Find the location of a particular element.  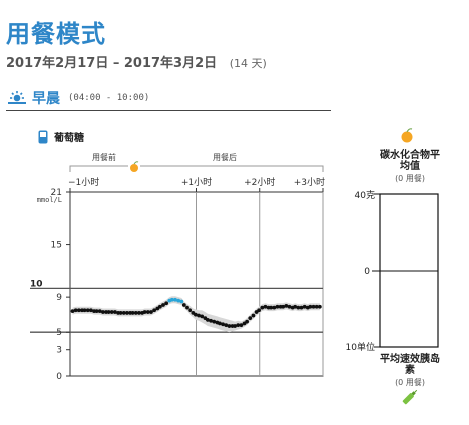

date-range-text: 2017年2月17日 – 2017年3月2日 is located at coordinates (112, 63).